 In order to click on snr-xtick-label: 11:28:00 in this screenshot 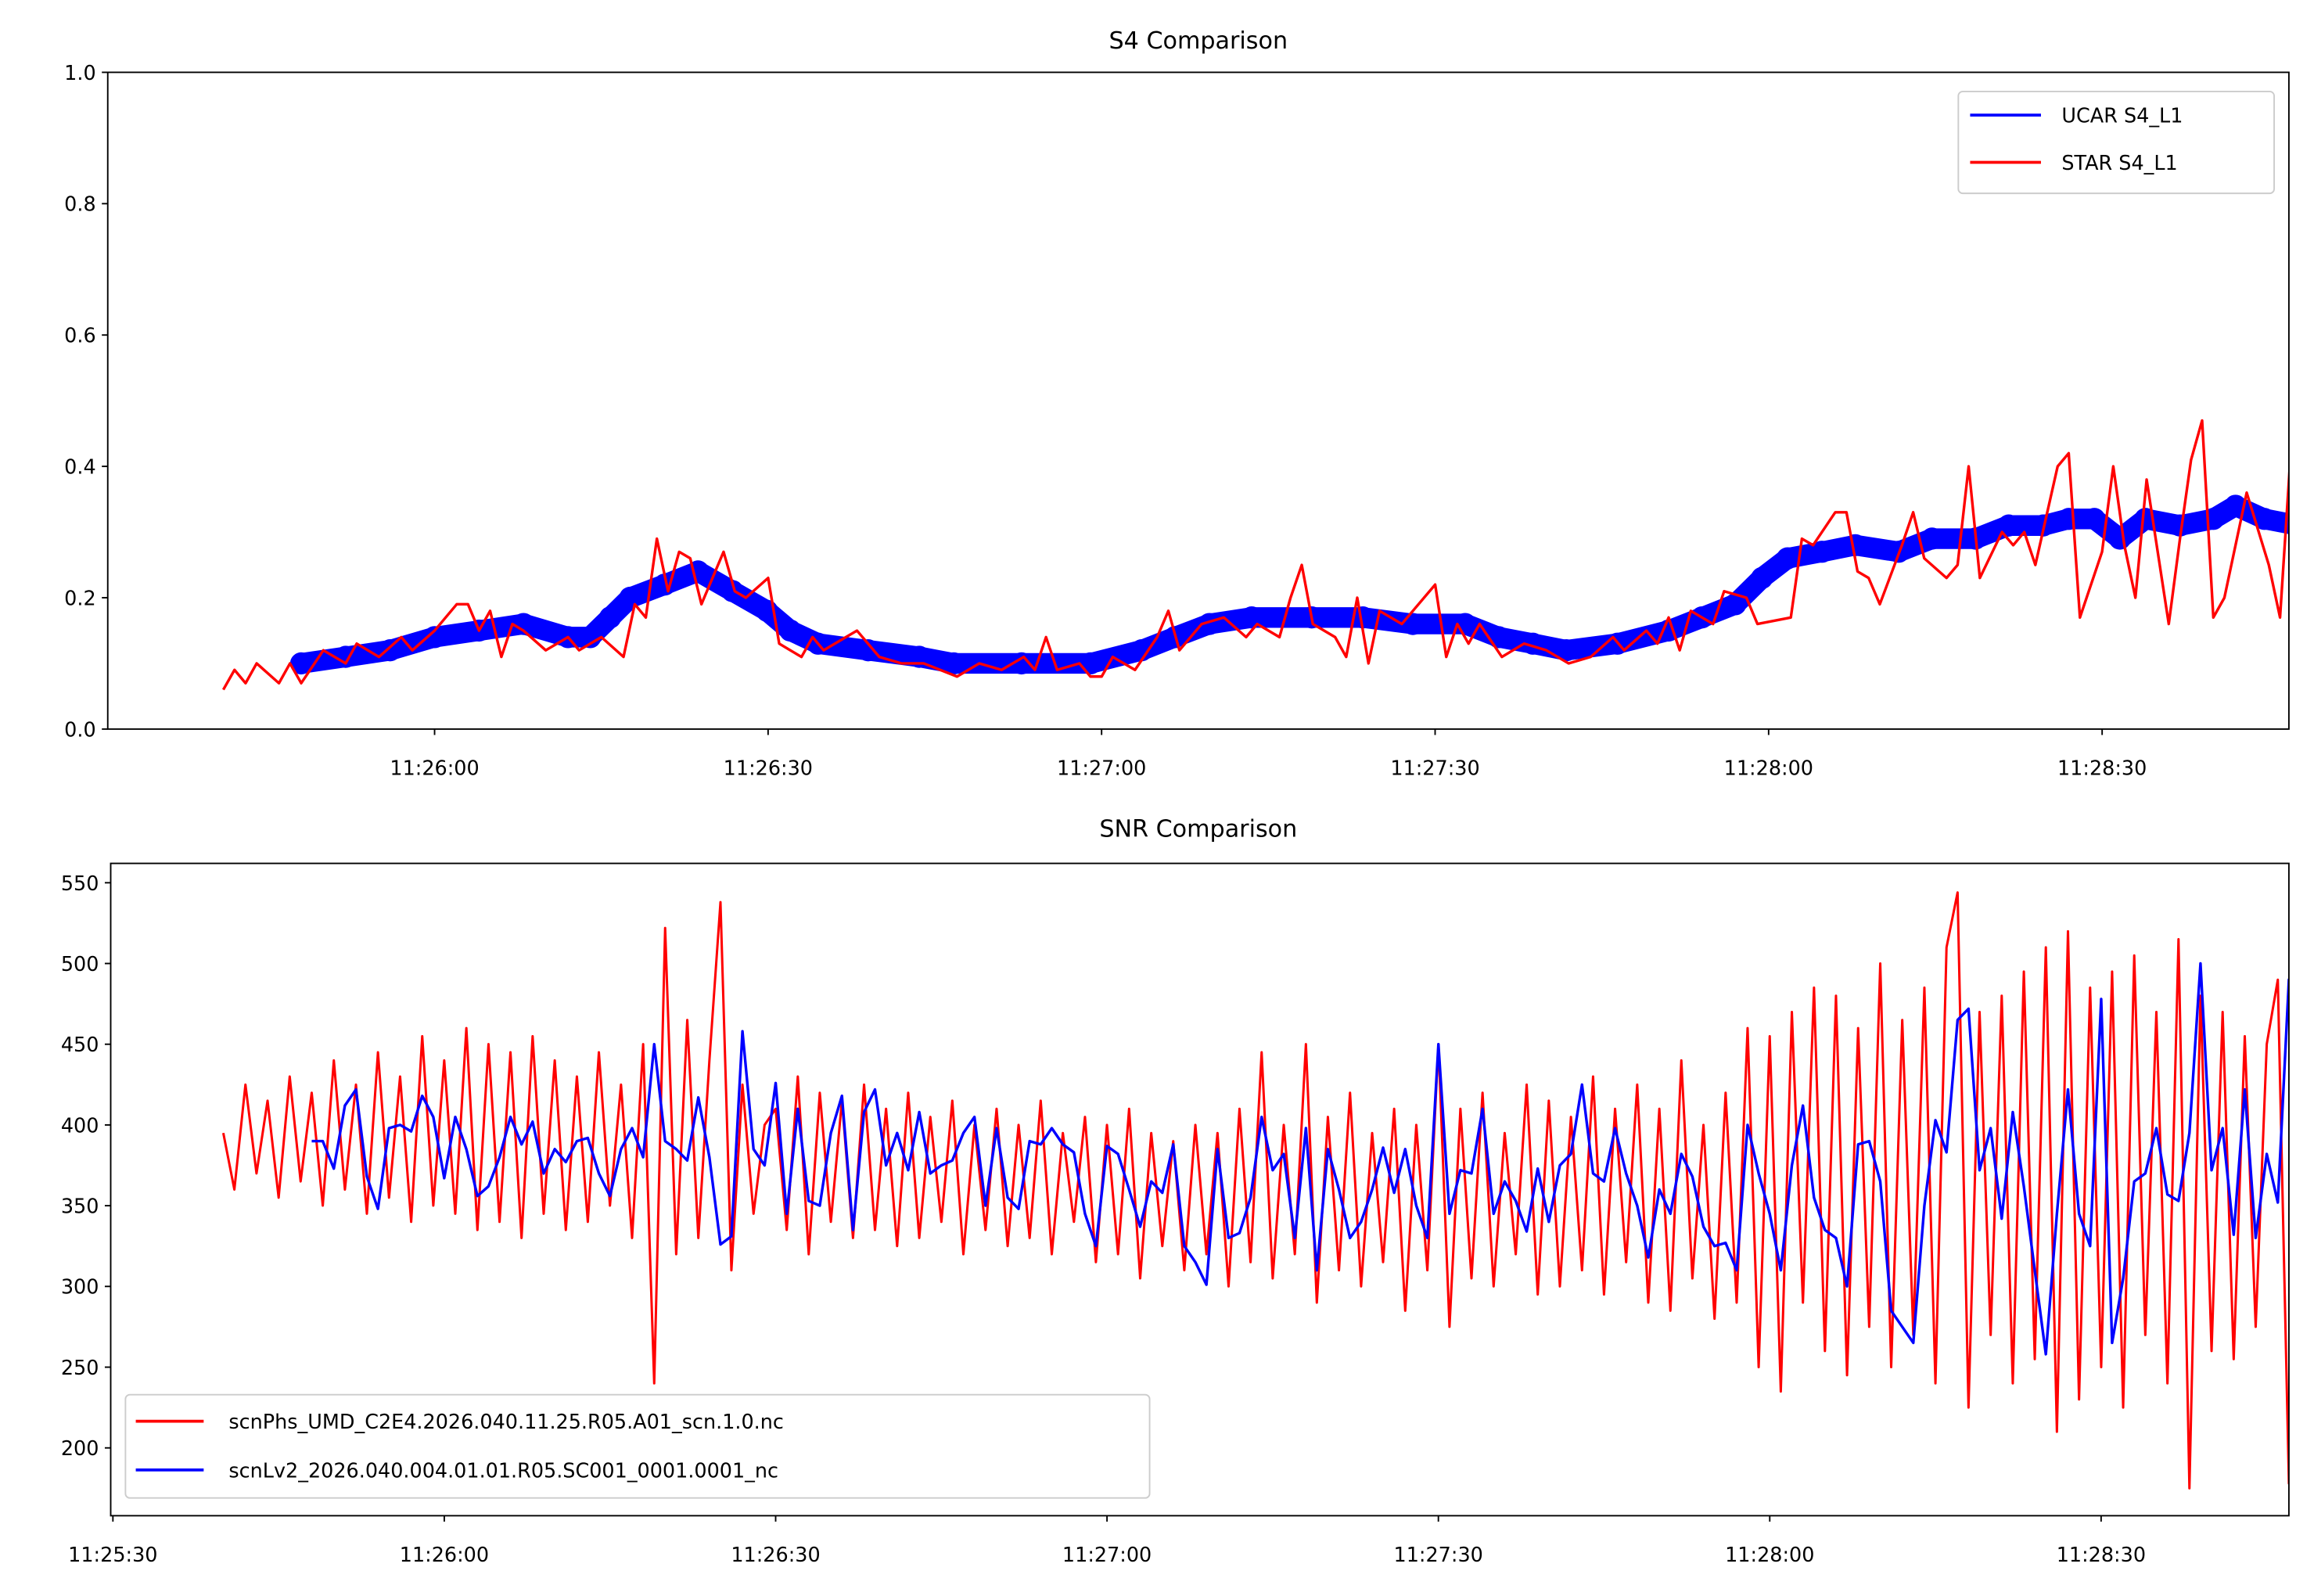, I will do `click(1770, 1555)`.